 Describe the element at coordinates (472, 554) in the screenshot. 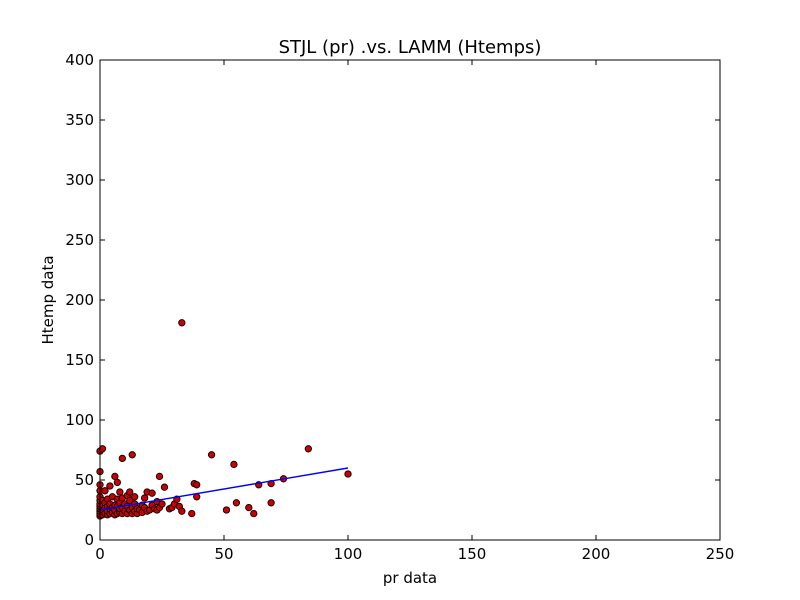

I see `x-tick-label: 150` at that location.